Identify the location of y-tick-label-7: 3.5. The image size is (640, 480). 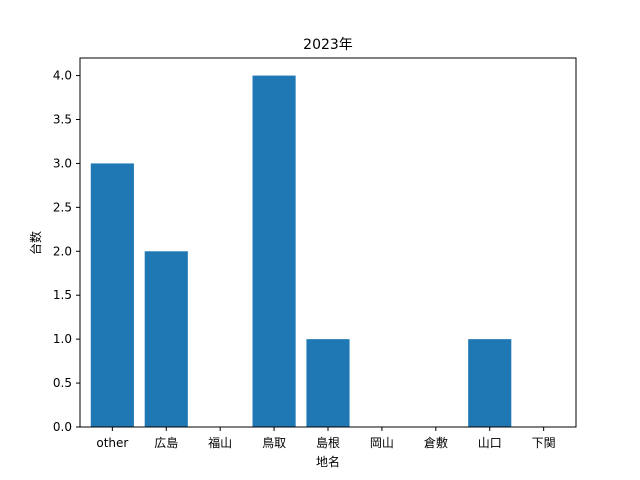
(62, 120).